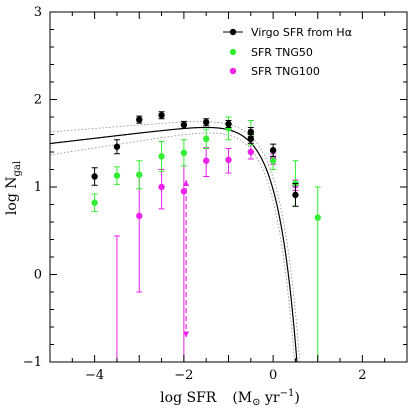 The width and height of the screenshot is (415, 408). Describe the element at coordinates (186, 183) in the screenshot. I see `tng100-arrow-head-up` at that location.